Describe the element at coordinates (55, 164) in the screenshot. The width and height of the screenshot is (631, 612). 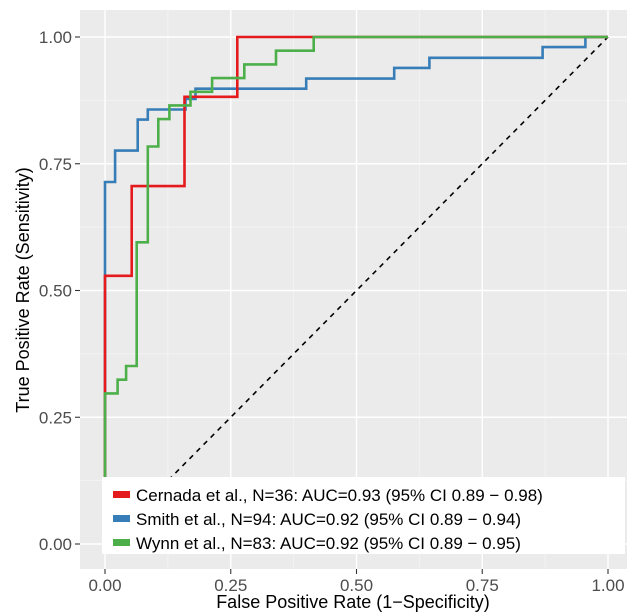
I see `y-tick-label: 0.75` at that location.